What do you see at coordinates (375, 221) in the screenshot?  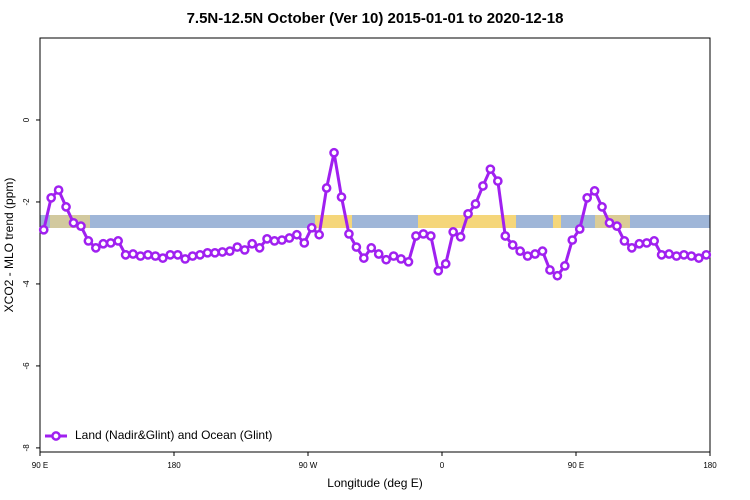 I see `ocean-band` at bounding box center [375, 221].